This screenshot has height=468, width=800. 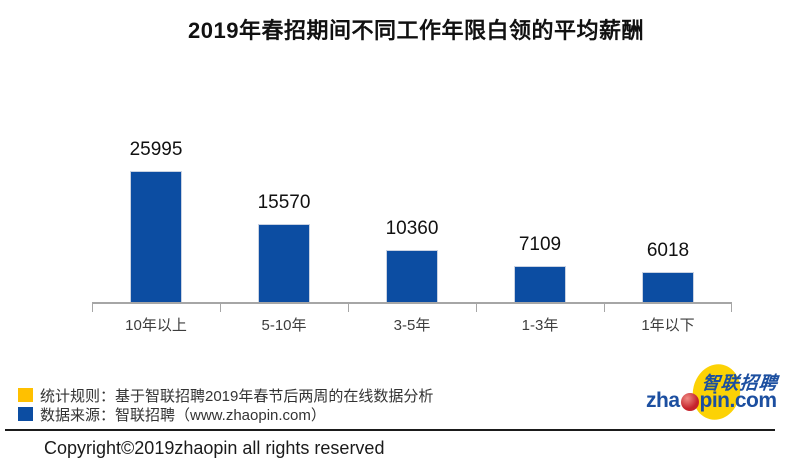 What do you see at coordinates (540, 215) in the screenshot?
I see `bar-slot: 7109` at bounding box center [540, 215].